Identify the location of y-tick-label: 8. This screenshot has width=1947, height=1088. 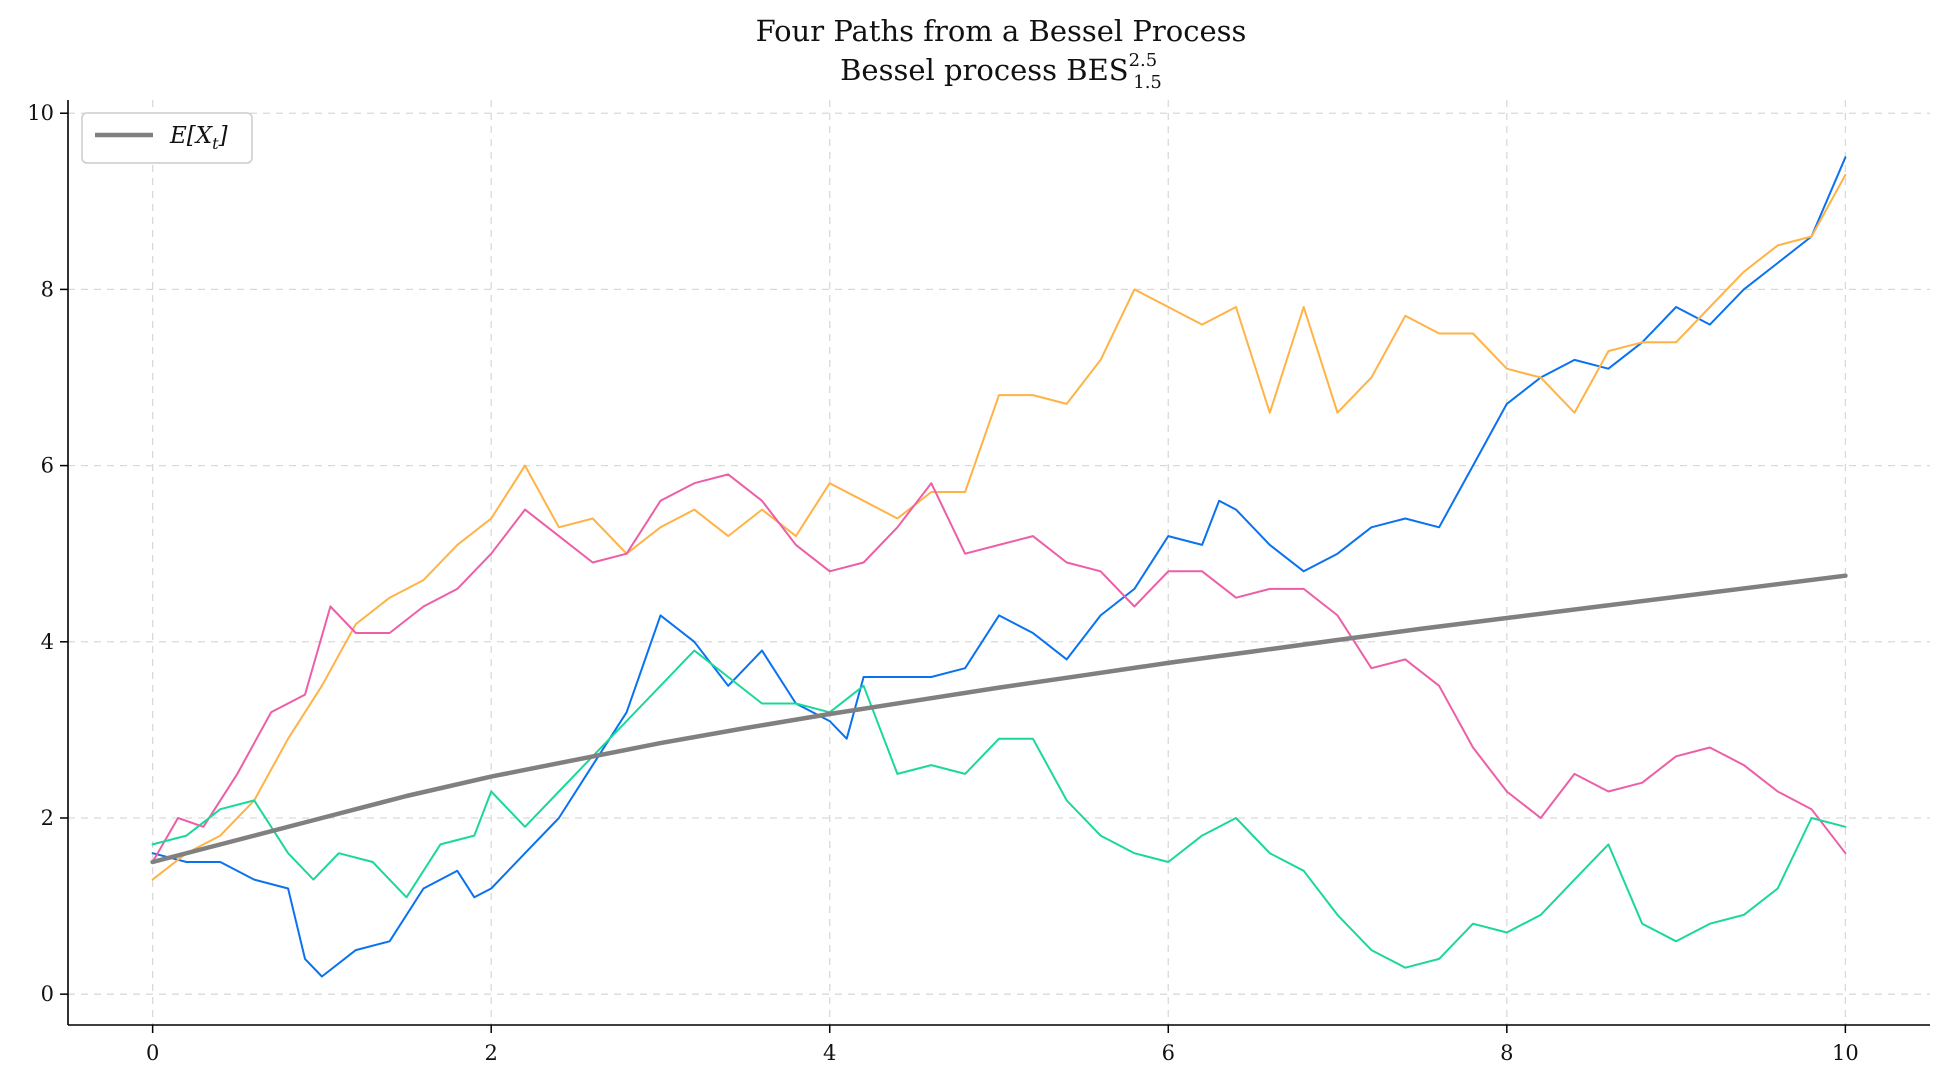
(47, 289).